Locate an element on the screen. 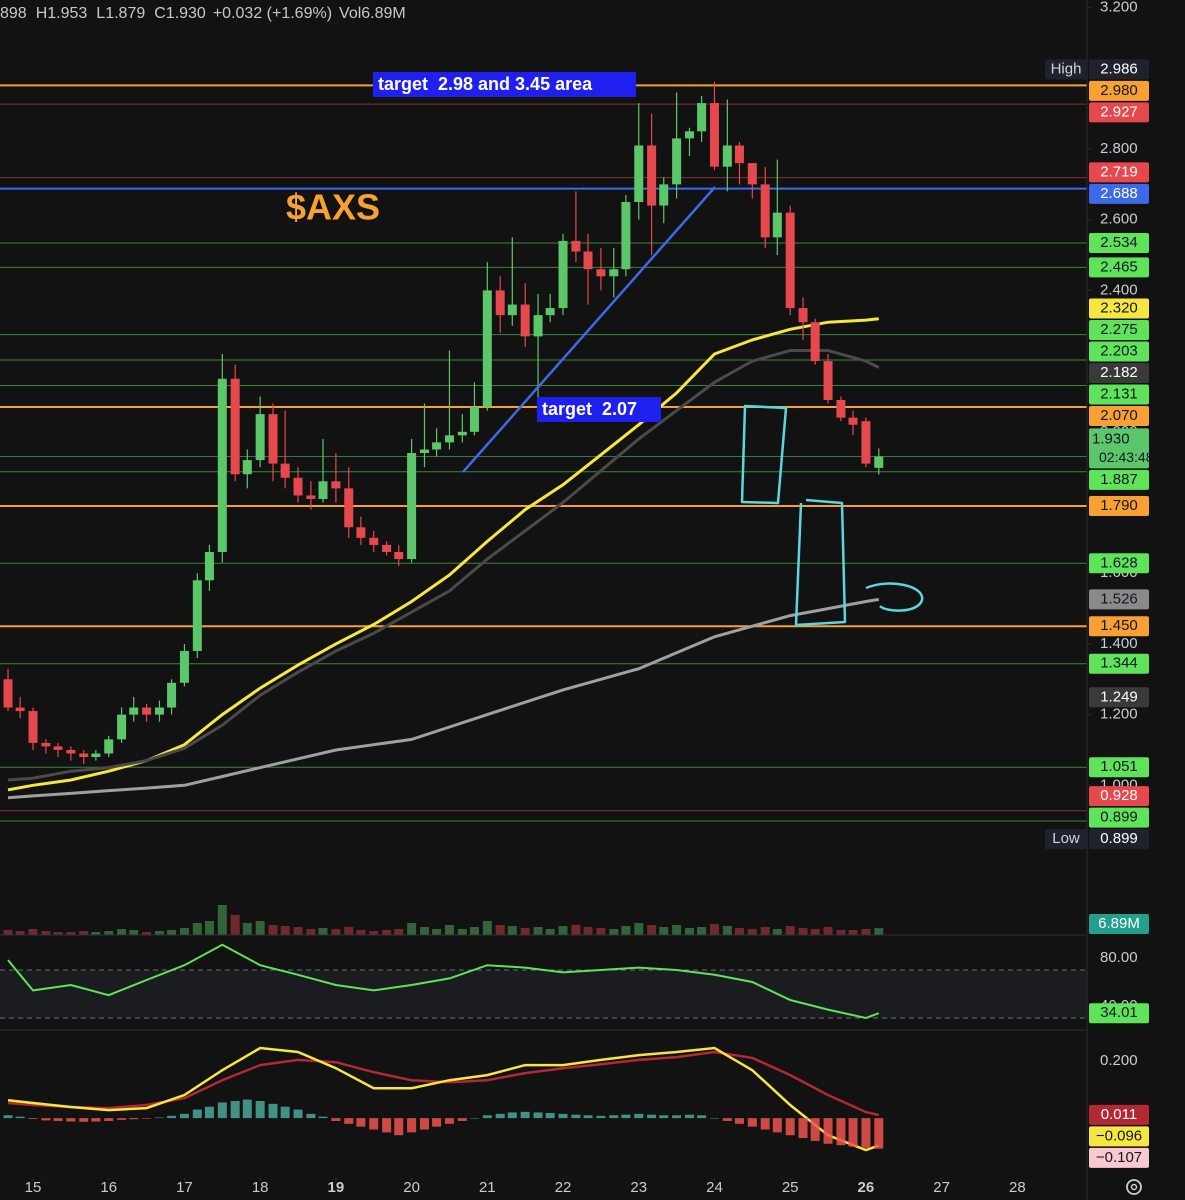 The width and height of the screenshot is (1185, 1200). moving-average is located at coordinates (443, 698).